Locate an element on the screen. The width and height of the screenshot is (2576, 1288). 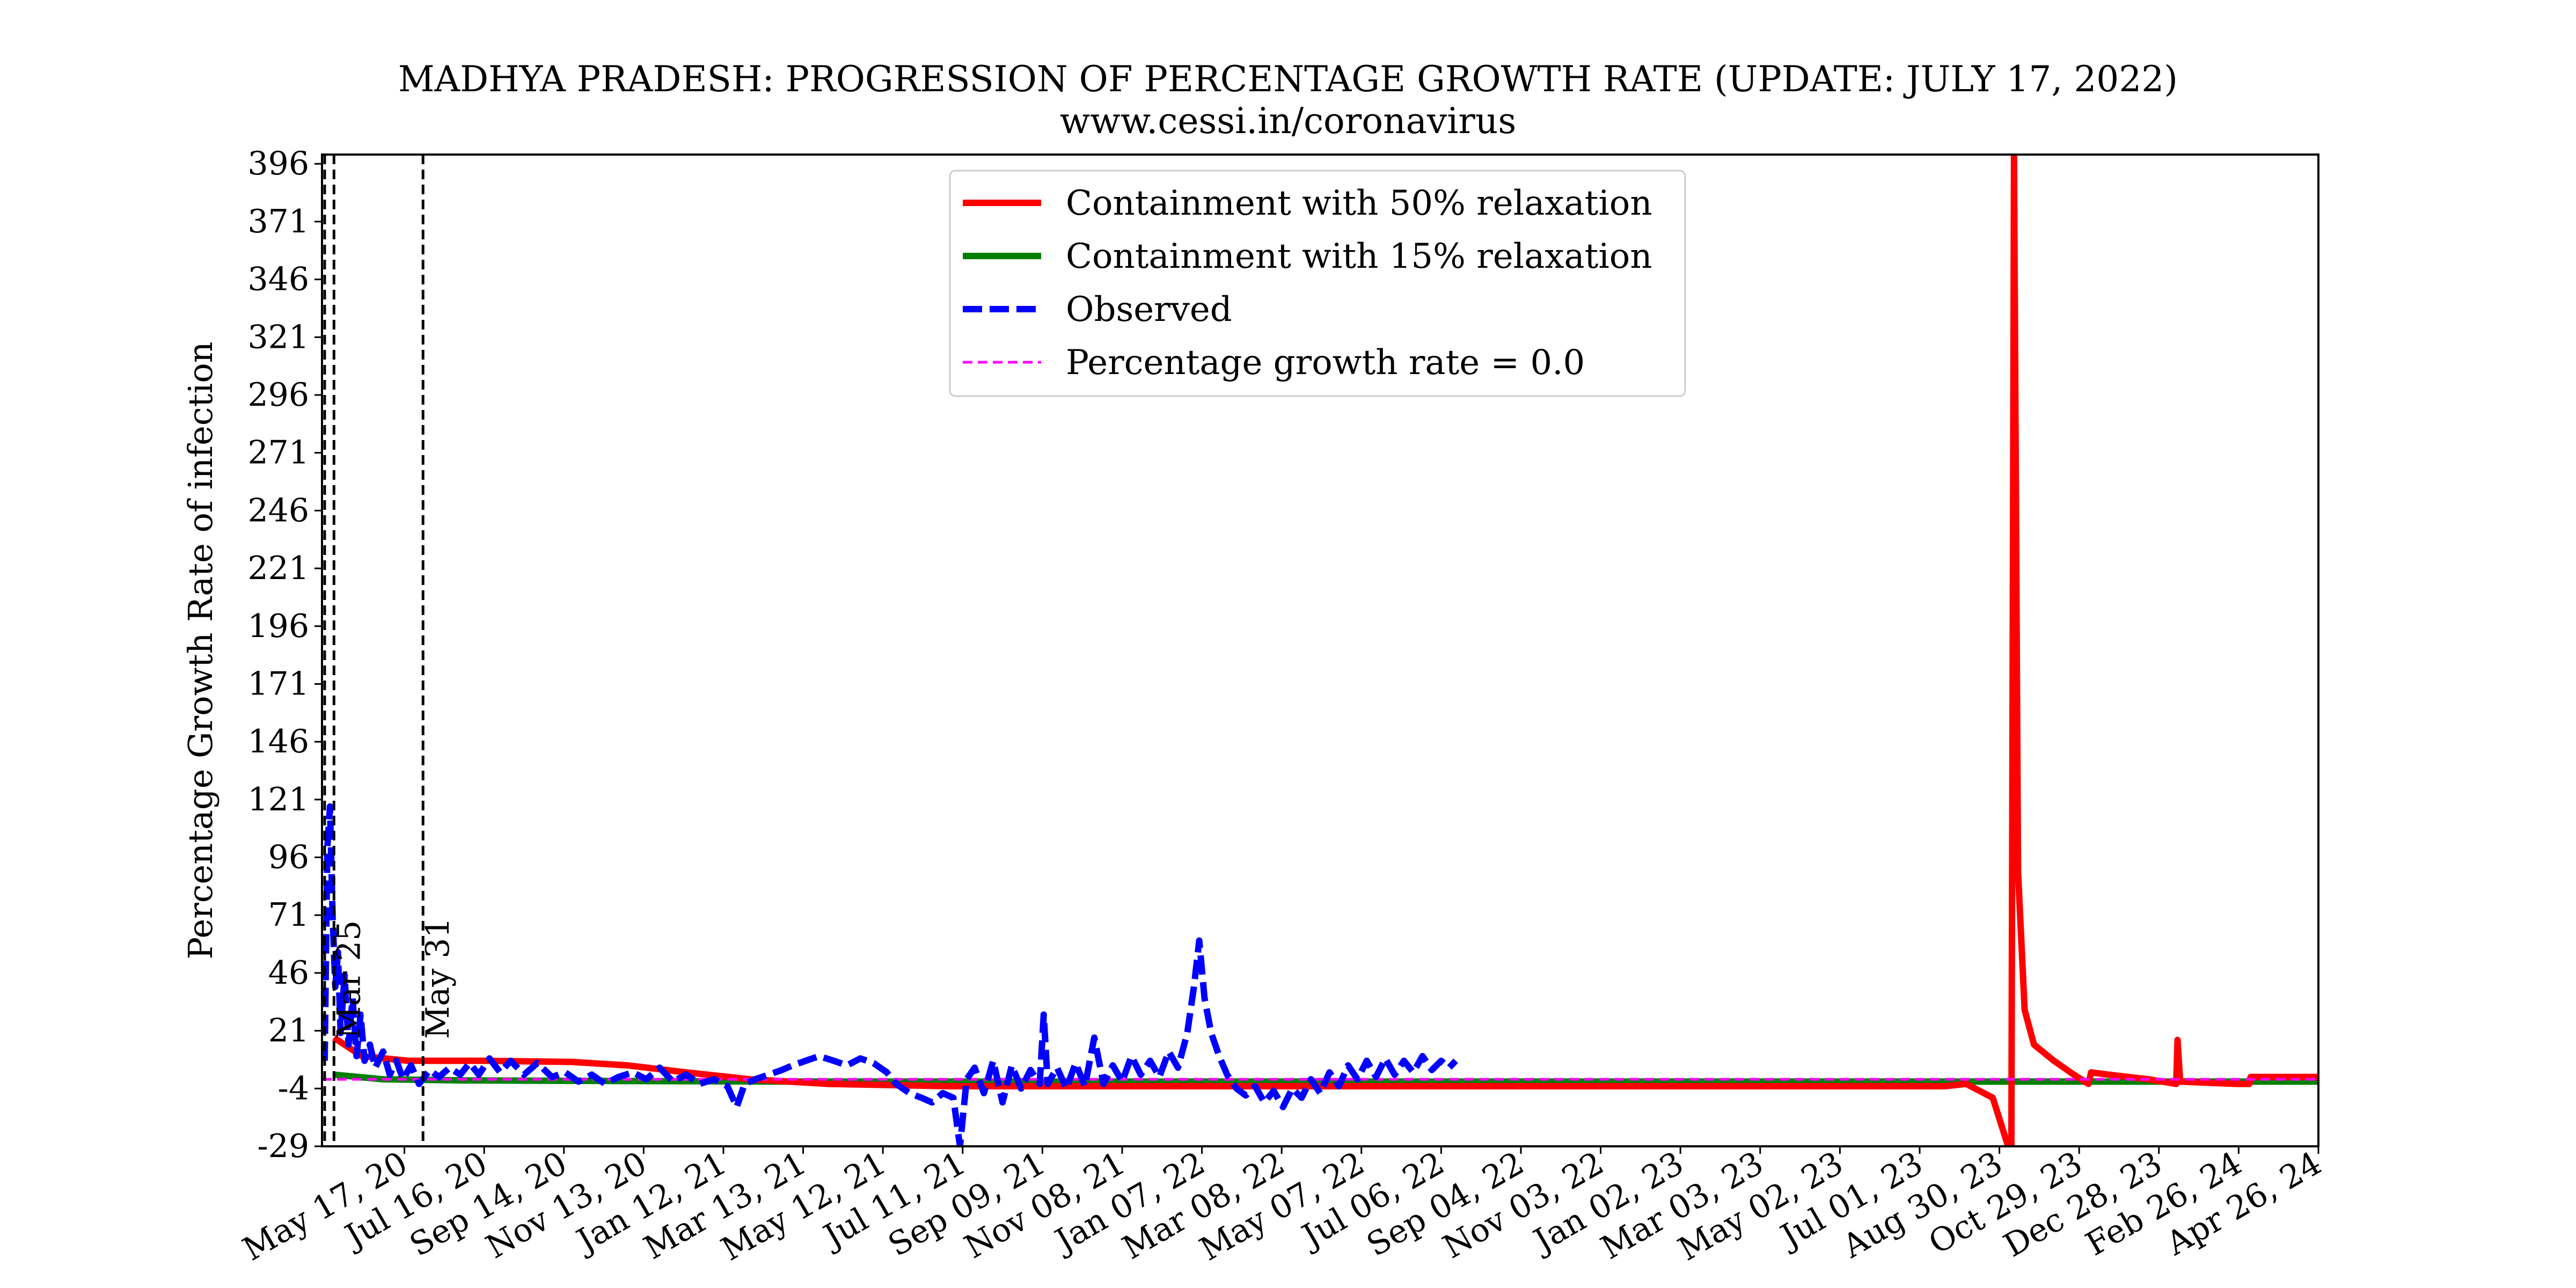
chart-subtitle: www.cessi.in/coronavirus is located at coordinates (1288, 121).